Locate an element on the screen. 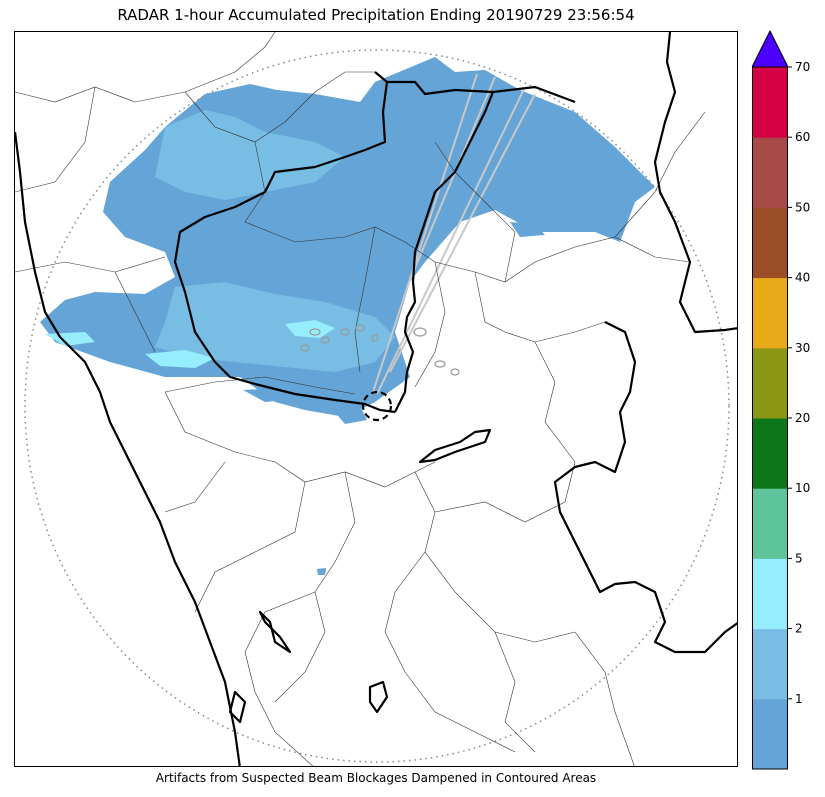 Image resolution: width=825 pixels, height=797 pixels. colorbar-extend-arrow is located at coordinates (770, 48).